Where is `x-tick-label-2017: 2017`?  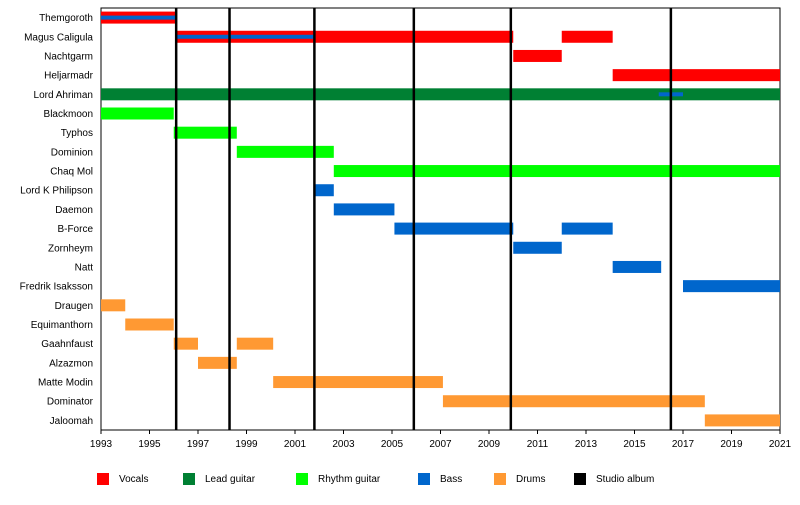 x-tick-label-2017: 2017 is located at coordinates (683, 444).